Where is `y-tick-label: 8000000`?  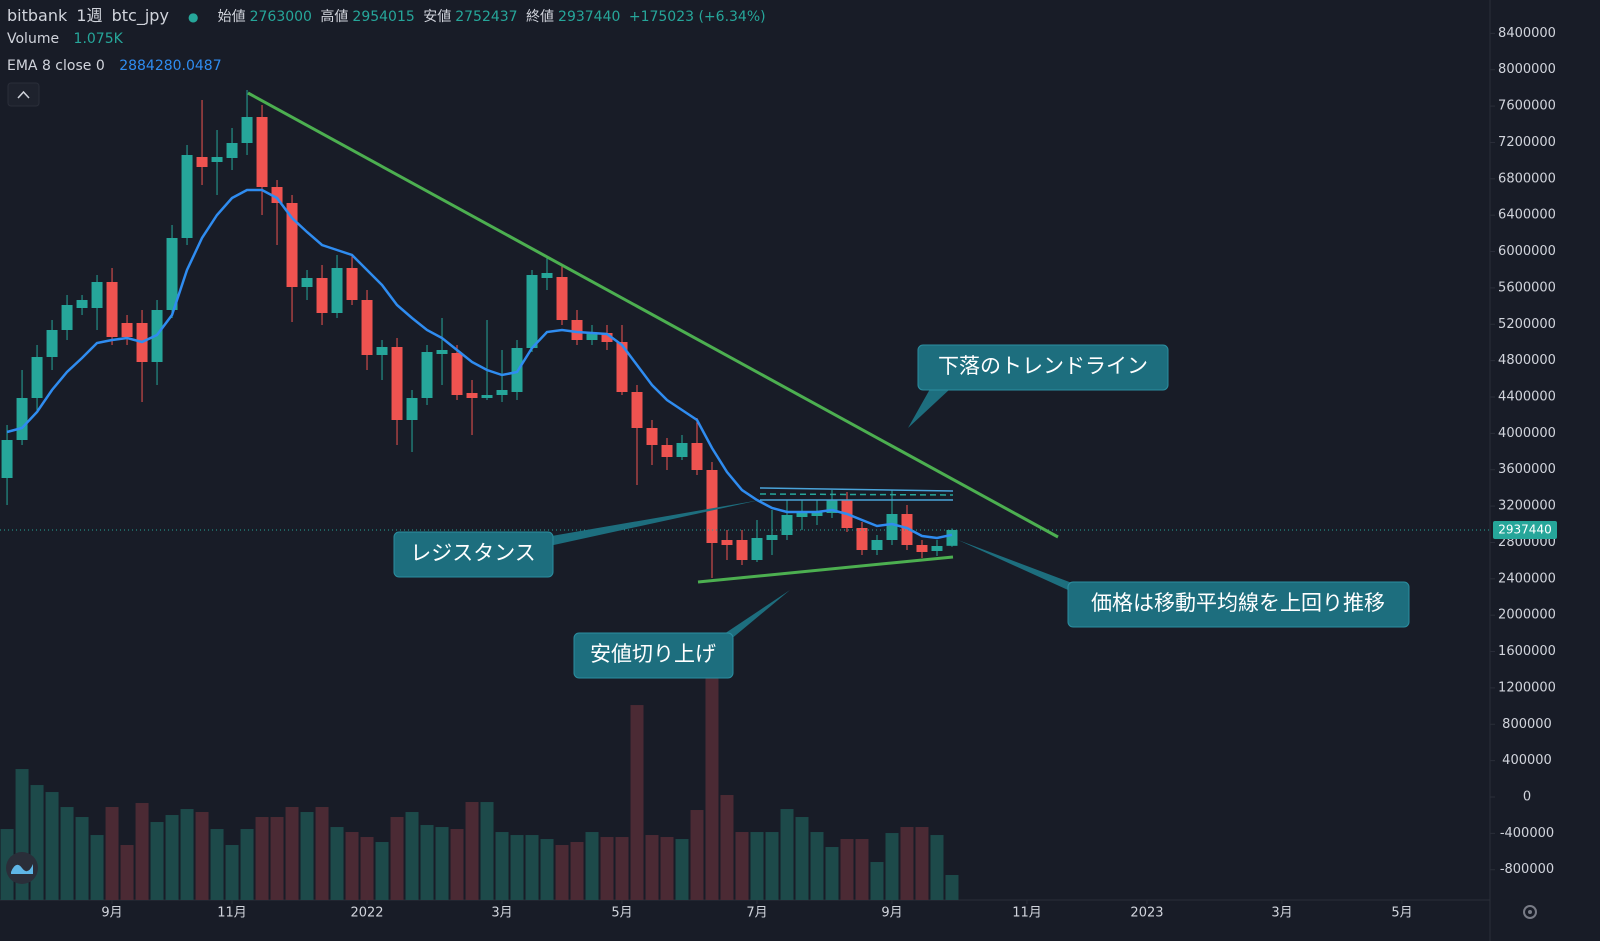
y-tick-label: 8000000 is located at coordinates (1527, 69).